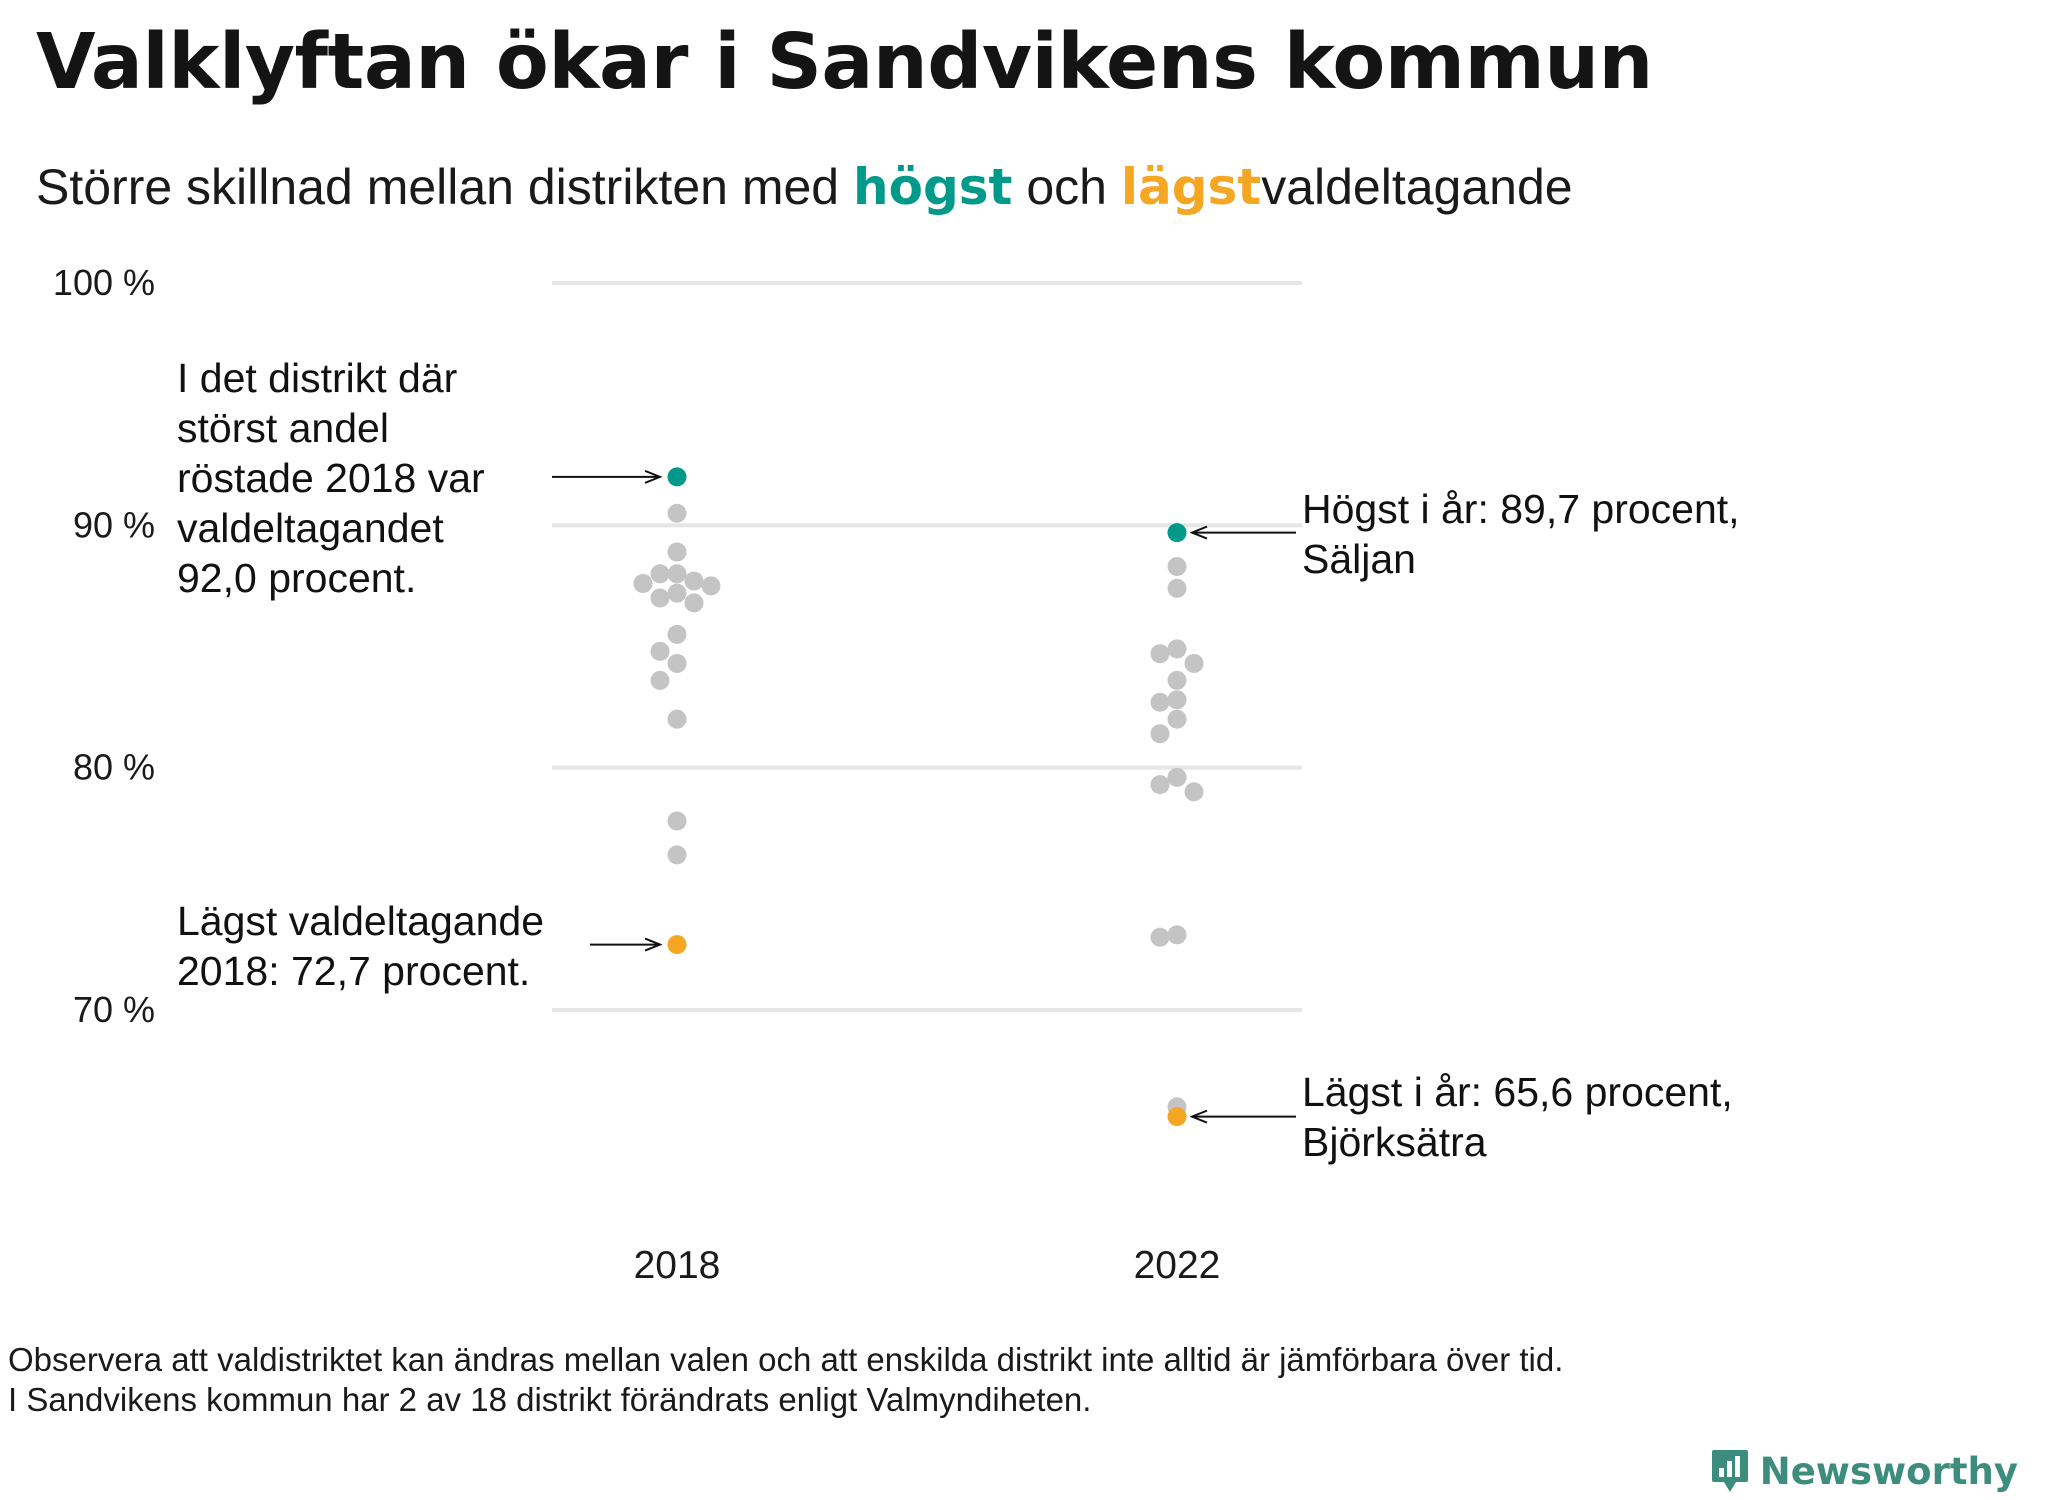  What do you see at coordinates (331, 478) in the screenshot?
I see `annotation-line: röstade 2018 var` at bounding box center [331, 478].